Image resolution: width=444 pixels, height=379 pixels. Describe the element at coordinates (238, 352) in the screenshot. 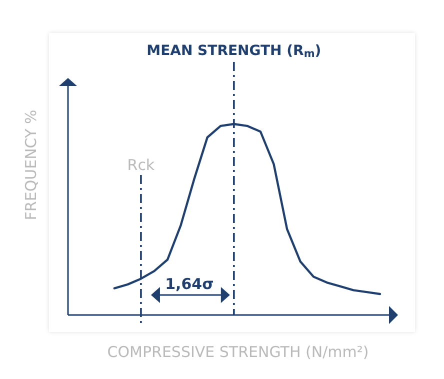

I see `x-axis-title: COMPRESSIVE STRENGTH (N/mm²)` at that location.